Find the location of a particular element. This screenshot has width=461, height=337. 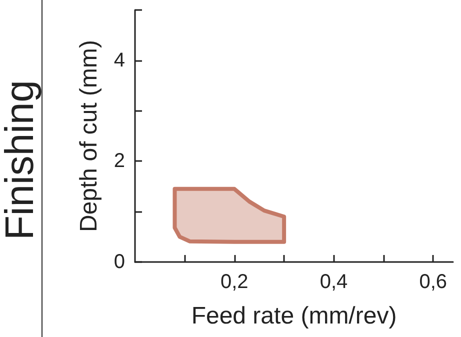

x-tick-label: 0,6 is located at coordinates (433, 282).